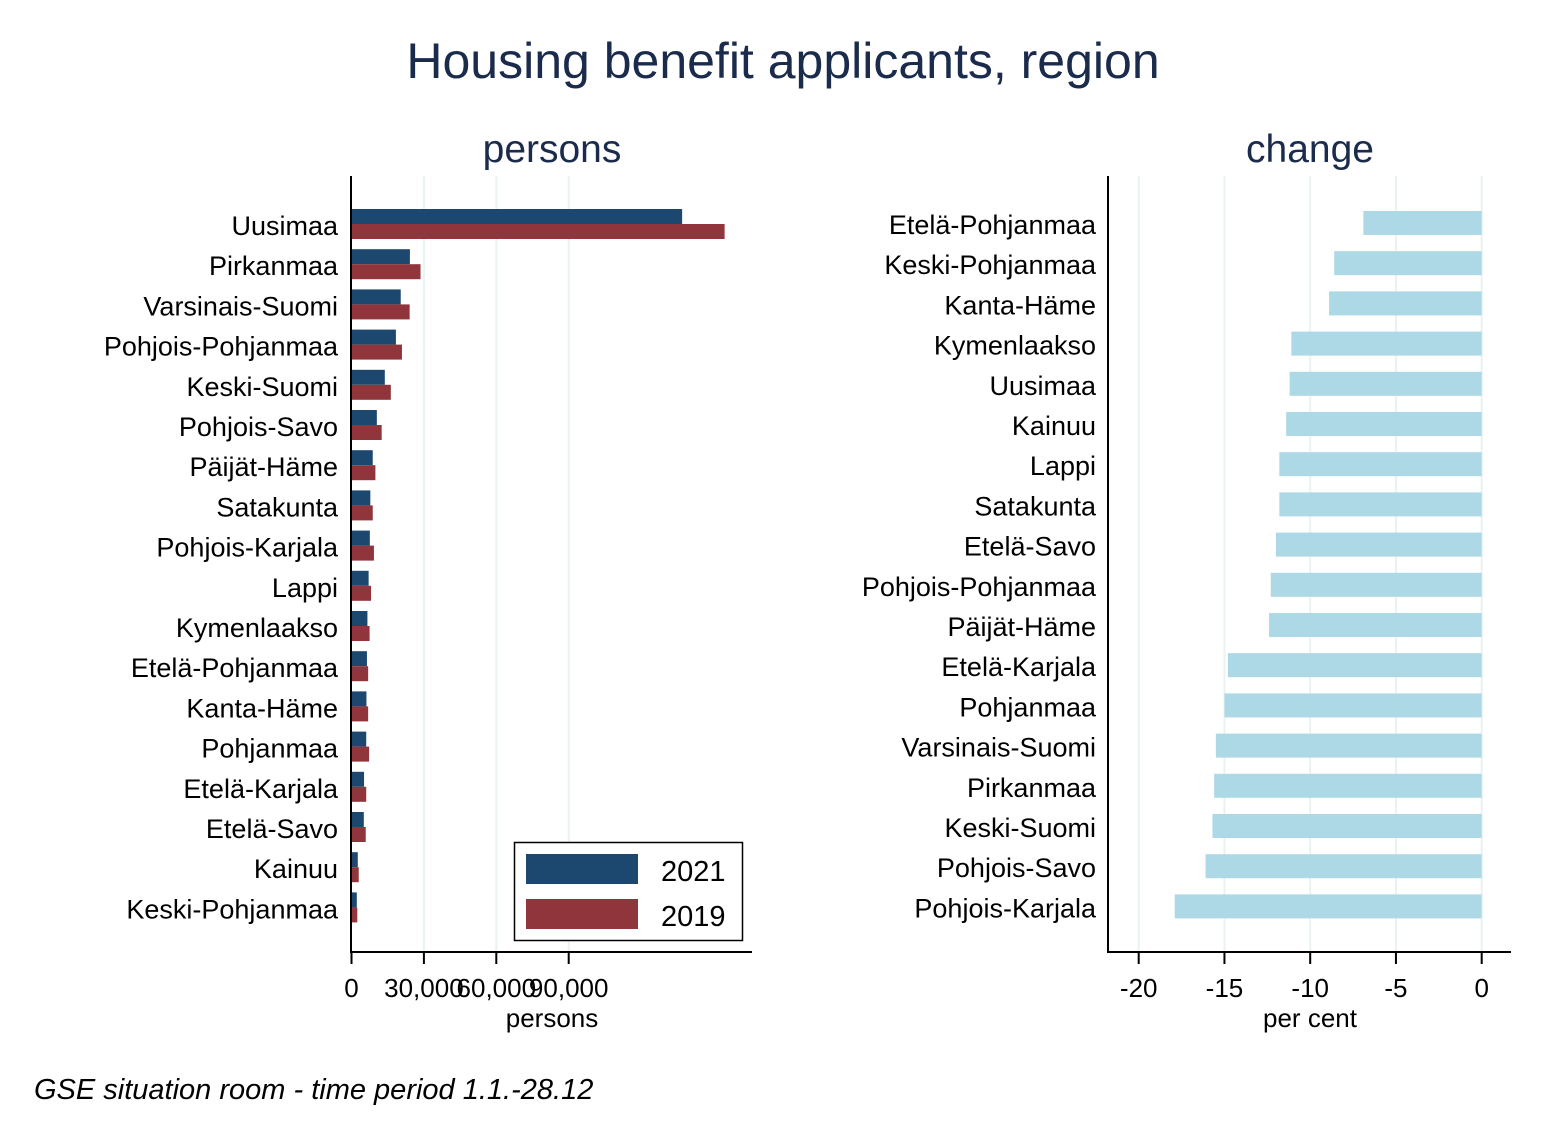 The width and height of the screenshot is (1567, 1139). What do you see at coordinates (257, 628) in the screenshot?
I see `persons-category-label: Kymenlaakso` at bounding box center [257, 628].